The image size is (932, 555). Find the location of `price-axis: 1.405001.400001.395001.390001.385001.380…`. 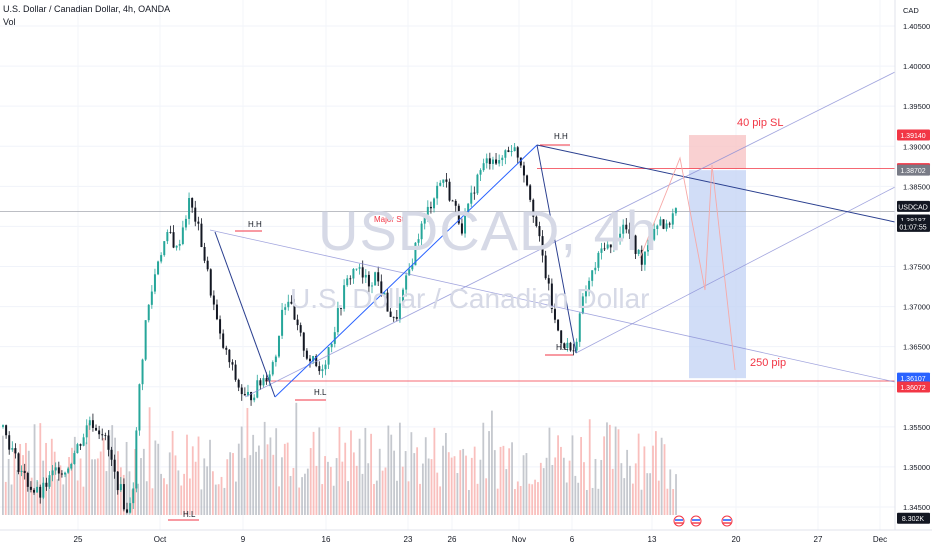

price-axis: 1.405001.400001.395001.390001.385001.380… is located at coordinates (913, 275).